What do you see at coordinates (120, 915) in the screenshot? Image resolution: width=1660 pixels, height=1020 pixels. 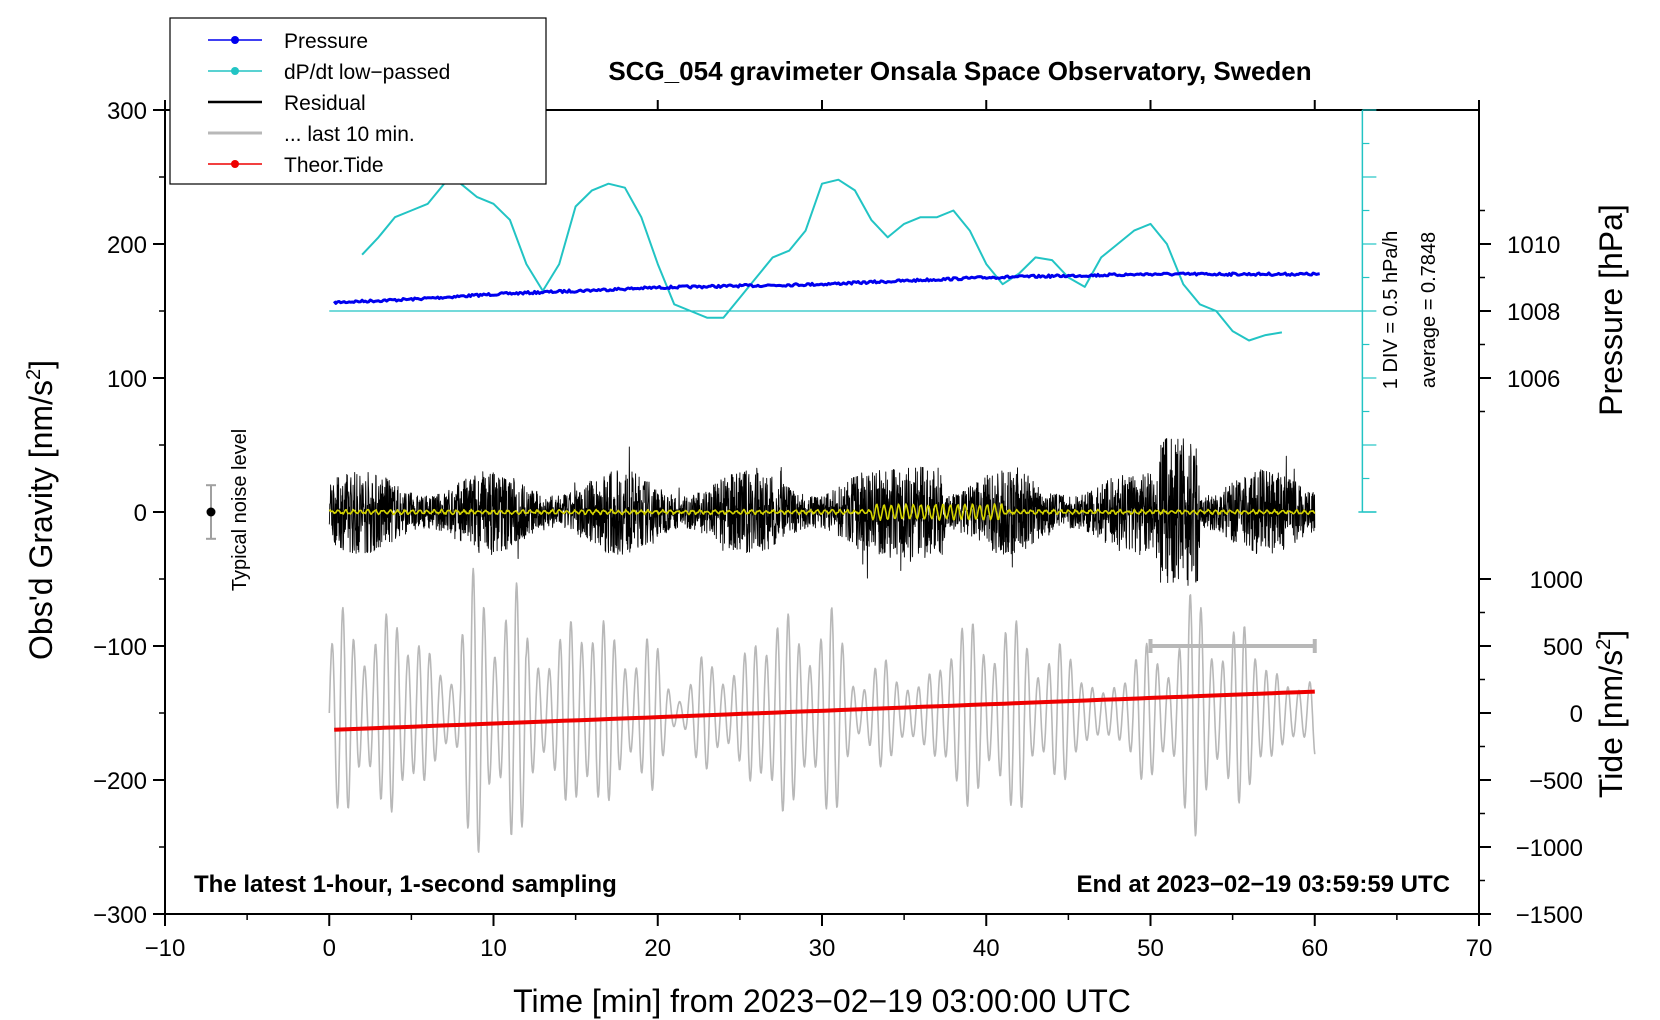 I see `y-tick-label: −300` at bounding box center [120, 915].